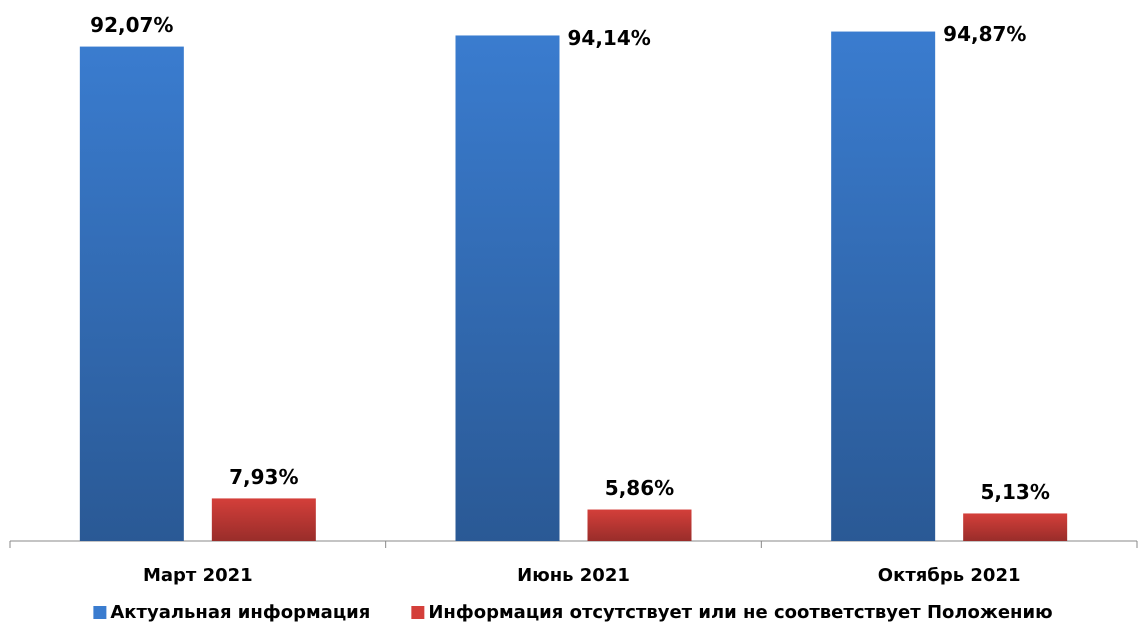 The image size is (1147, 628). Describe the element at coordinates (609, 38) in the screenshot. I see `value-label: 94,14%` at that location.